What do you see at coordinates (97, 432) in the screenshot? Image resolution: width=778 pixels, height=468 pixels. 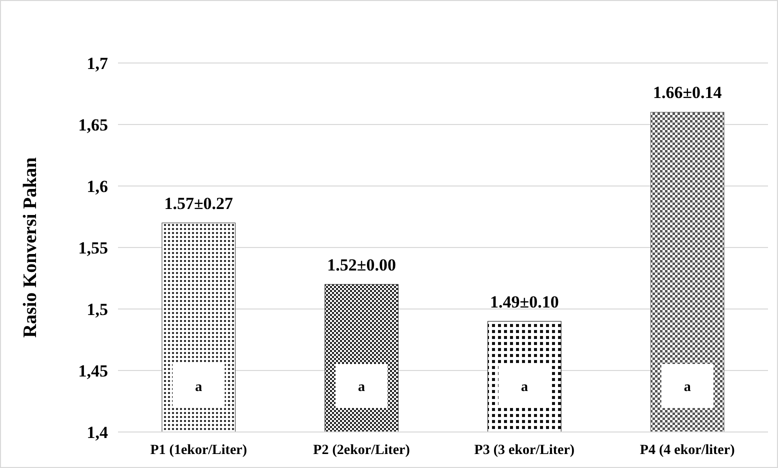 I see `y-tick-label: 1,4` at bounding box center [97, 432].